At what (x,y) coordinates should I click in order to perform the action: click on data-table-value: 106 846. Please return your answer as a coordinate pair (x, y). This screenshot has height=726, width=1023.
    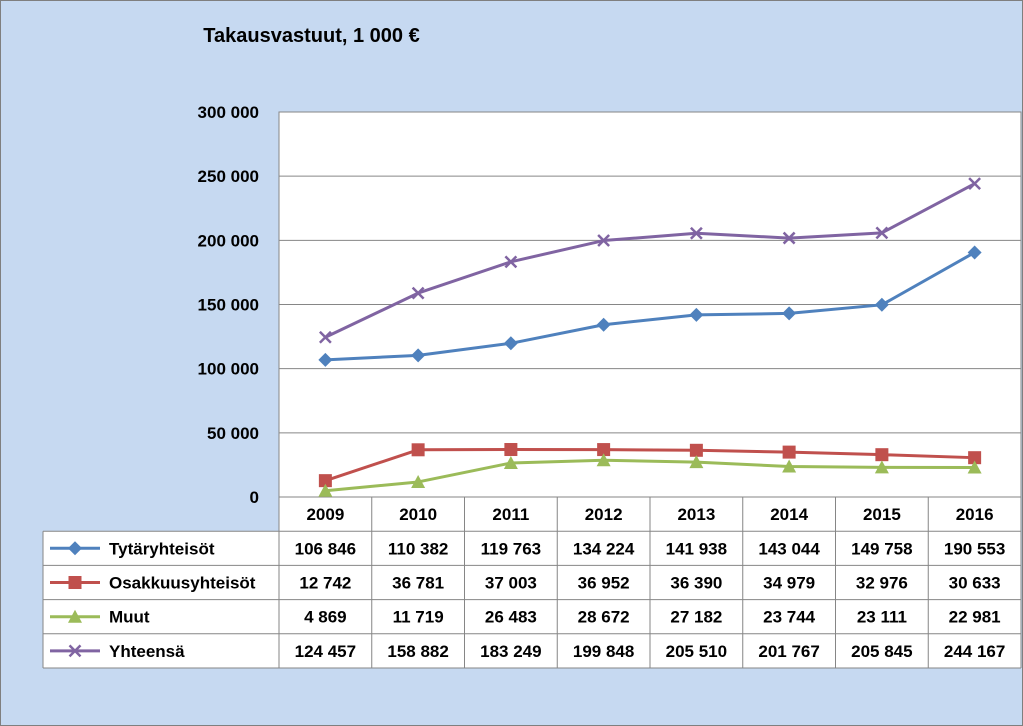
    Looking at the image, I should click on (325, 548).